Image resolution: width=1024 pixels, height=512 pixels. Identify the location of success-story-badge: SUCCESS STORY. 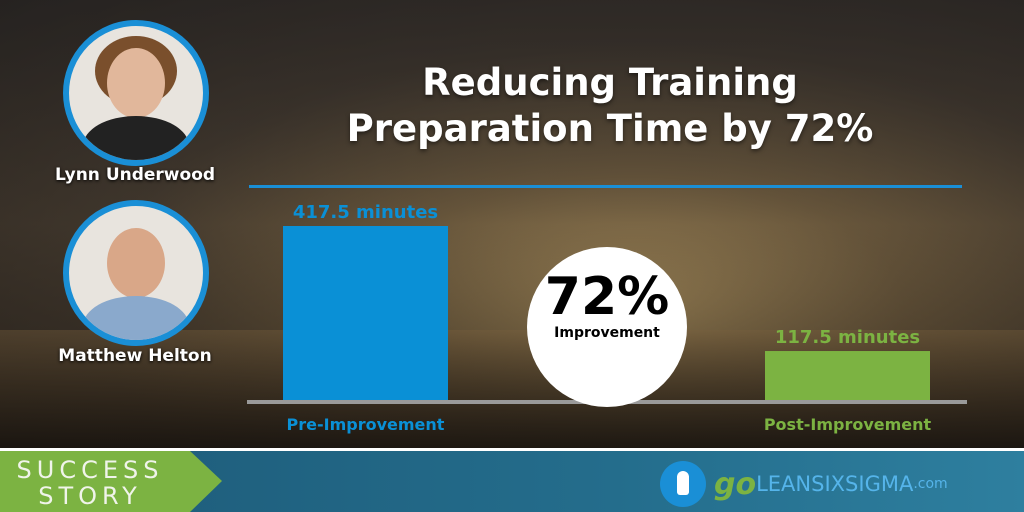
(111, 481).